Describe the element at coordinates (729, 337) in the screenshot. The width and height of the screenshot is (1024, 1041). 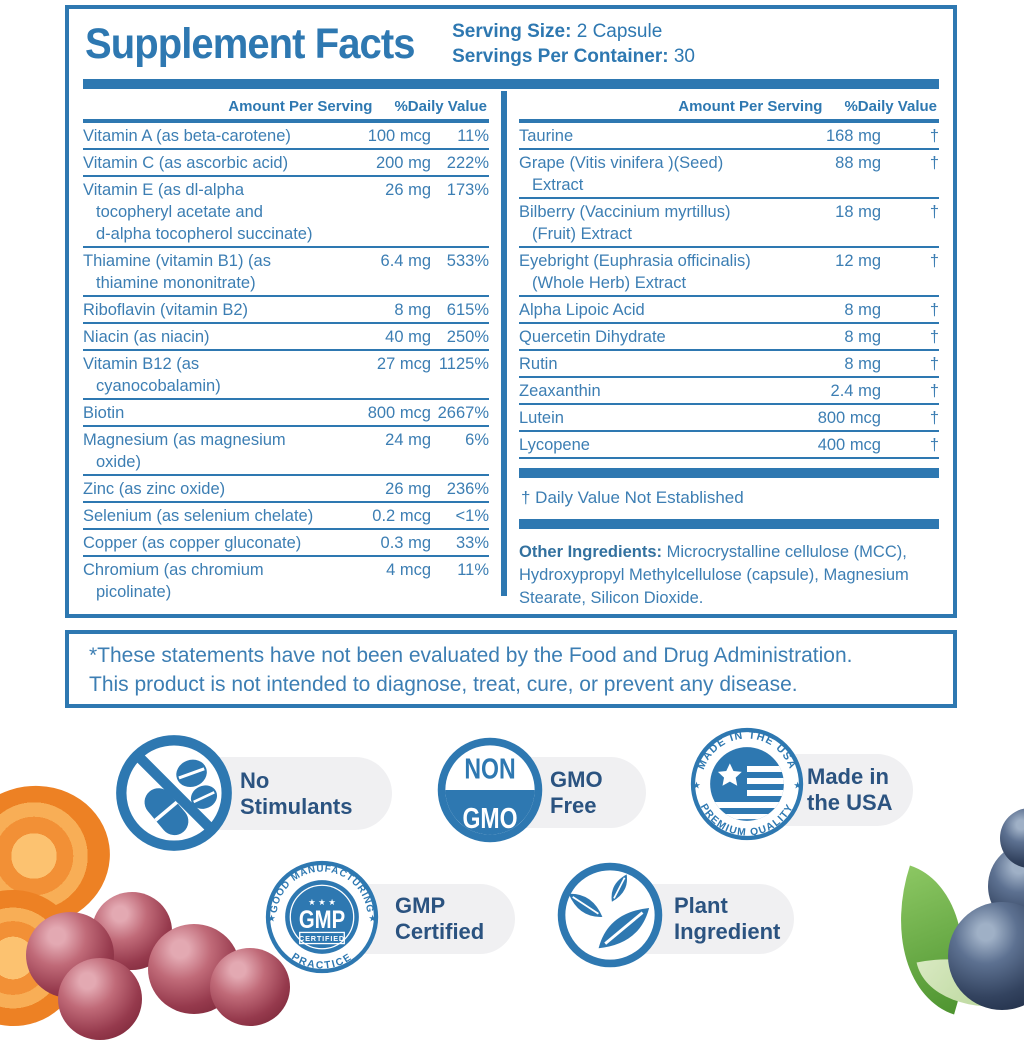
I see `table-row: Quercetin Dihydrate 8 mg †` at that location.